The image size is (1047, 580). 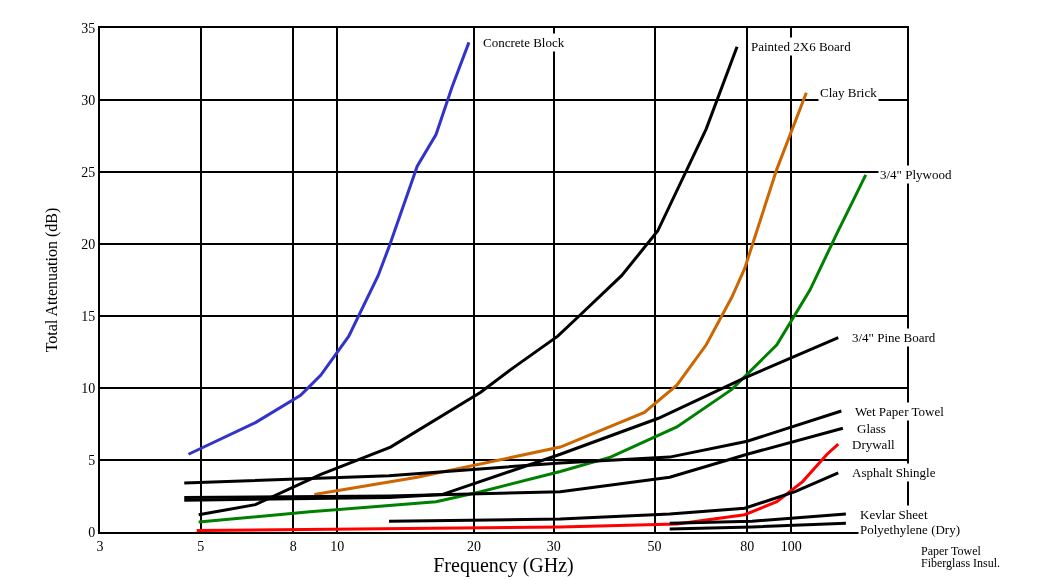 What do you see at coordinates (951, 551) in the screenshot?
I see `text: Paper Towel` at bounding box center [951, 551].